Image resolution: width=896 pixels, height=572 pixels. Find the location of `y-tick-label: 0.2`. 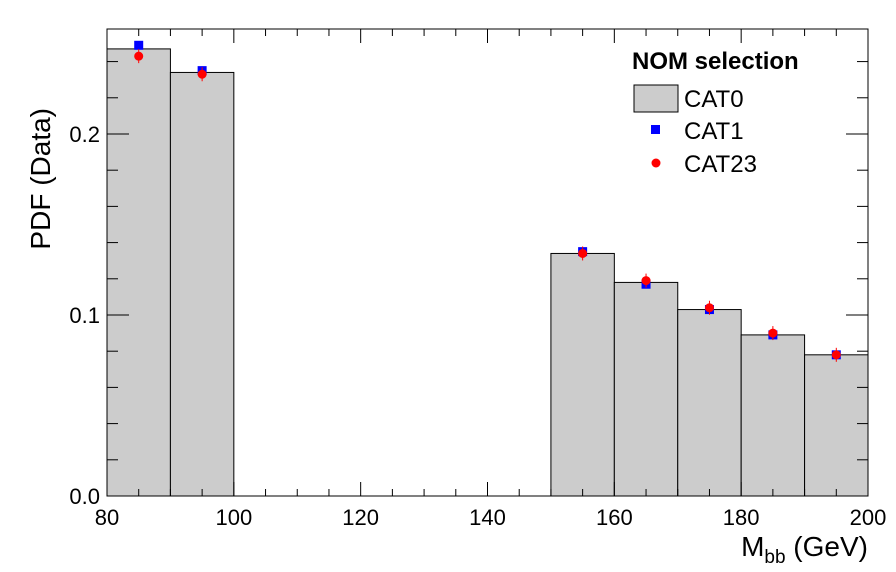

y-tick-label: 0.2 is located at coordinates (84, 134).